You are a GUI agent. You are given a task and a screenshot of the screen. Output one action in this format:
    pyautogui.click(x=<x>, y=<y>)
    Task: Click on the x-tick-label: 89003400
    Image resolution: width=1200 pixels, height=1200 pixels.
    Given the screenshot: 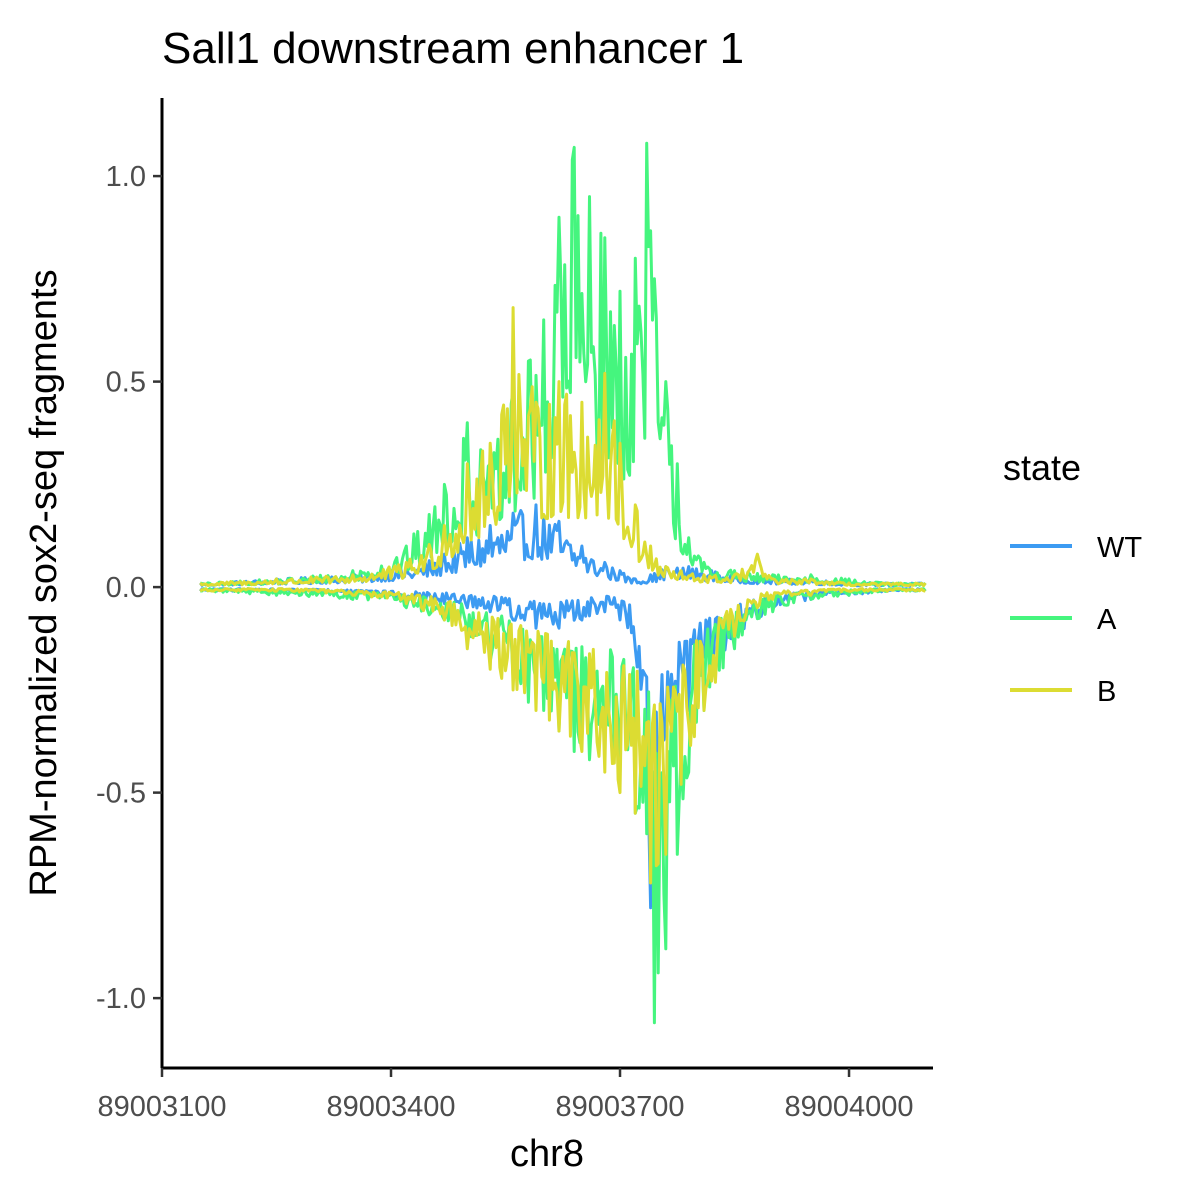 What is the action you would take?
    pyautogui.click(x=390, y=1107)
    